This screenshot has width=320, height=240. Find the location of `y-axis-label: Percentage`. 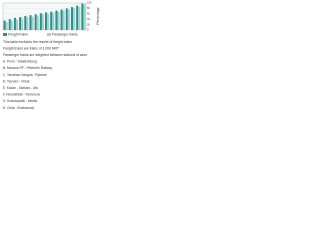

y-axis-label: Percentage is located at coordinates (98, 15).